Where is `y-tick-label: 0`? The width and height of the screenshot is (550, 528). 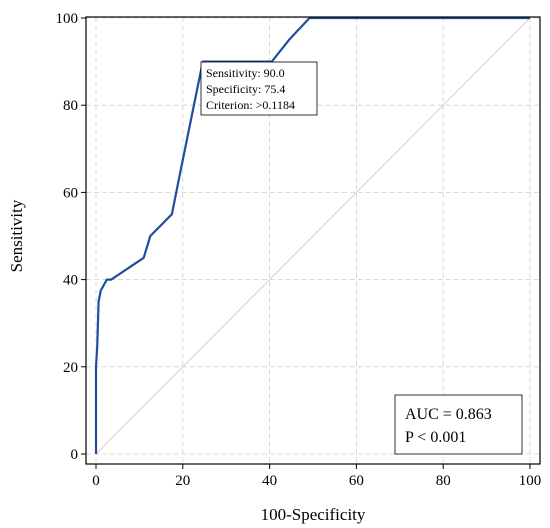 y-tick-label: 0 is located at coordinates (75, 455).